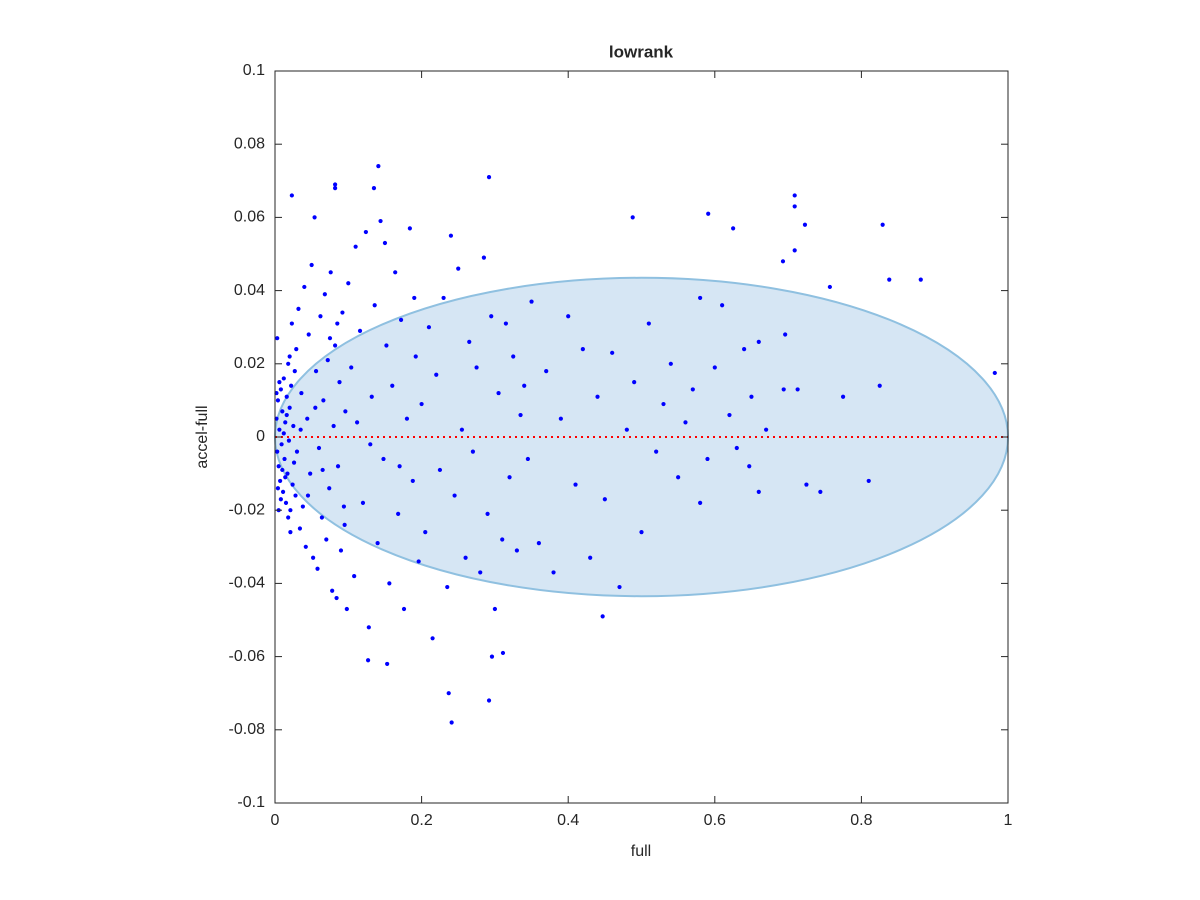  I want to click on x-tick-label: 0.2, so click(421, 820).